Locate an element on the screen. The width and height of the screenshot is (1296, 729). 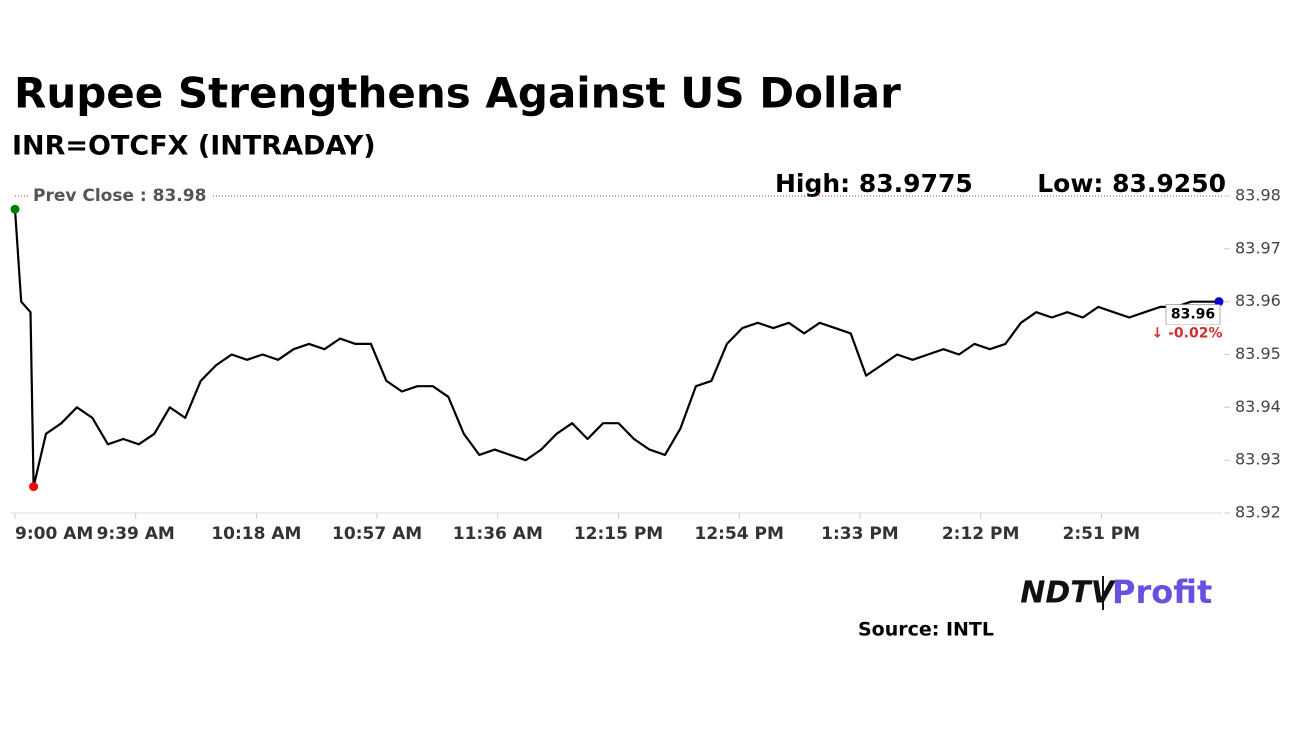
brand-ndtv: NDTV is located at coordinates (1068, 593).